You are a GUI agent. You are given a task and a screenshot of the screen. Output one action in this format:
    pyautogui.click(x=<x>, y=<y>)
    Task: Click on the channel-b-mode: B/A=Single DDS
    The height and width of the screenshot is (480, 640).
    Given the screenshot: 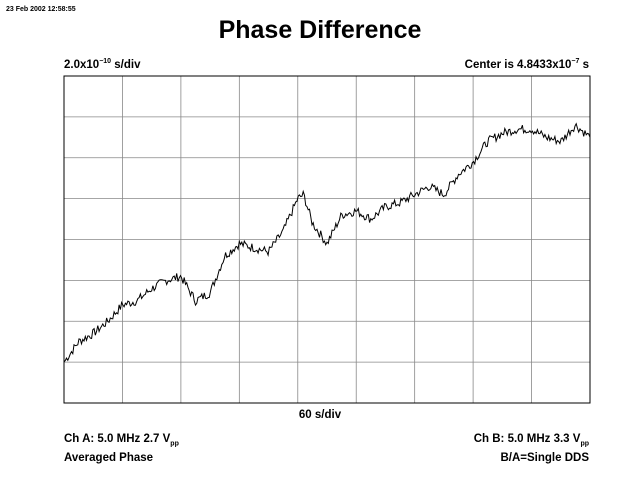 What is the action you would take?
    pyautogui.click(x=544, y=458)
    